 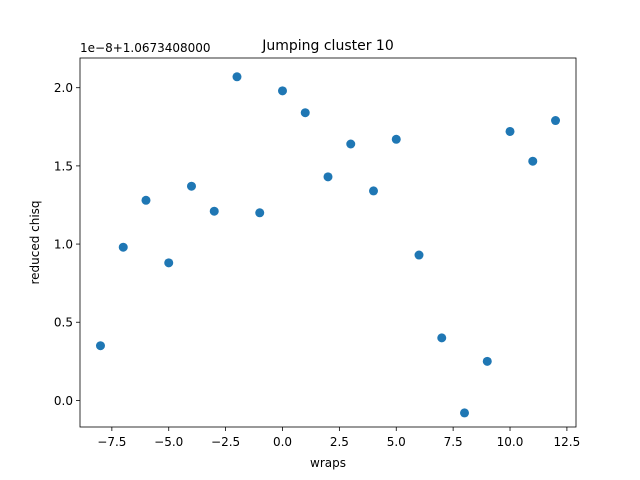 I want to click on x-axis-ticks: −7.5 −5.0 −2.5 0.0 2.5 5.0 7.5 10.0 12.5, so click(x=338, y=438).